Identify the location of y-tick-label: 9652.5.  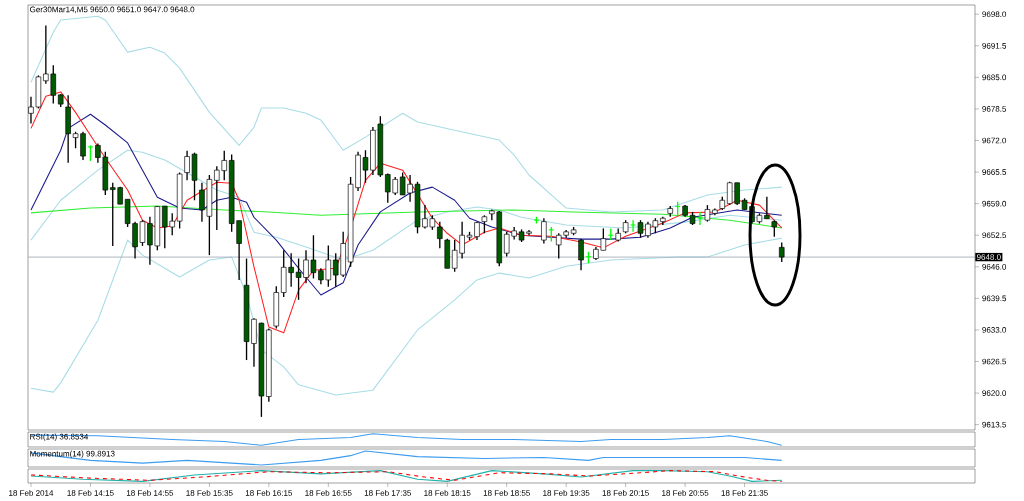
(994, 235).